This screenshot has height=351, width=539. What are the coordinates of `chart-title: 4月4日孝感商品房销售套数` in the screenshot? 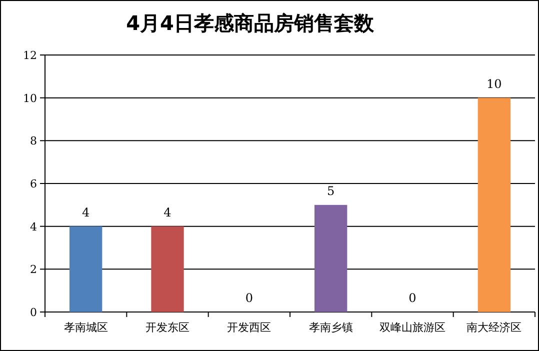 It's located at (250, 23).